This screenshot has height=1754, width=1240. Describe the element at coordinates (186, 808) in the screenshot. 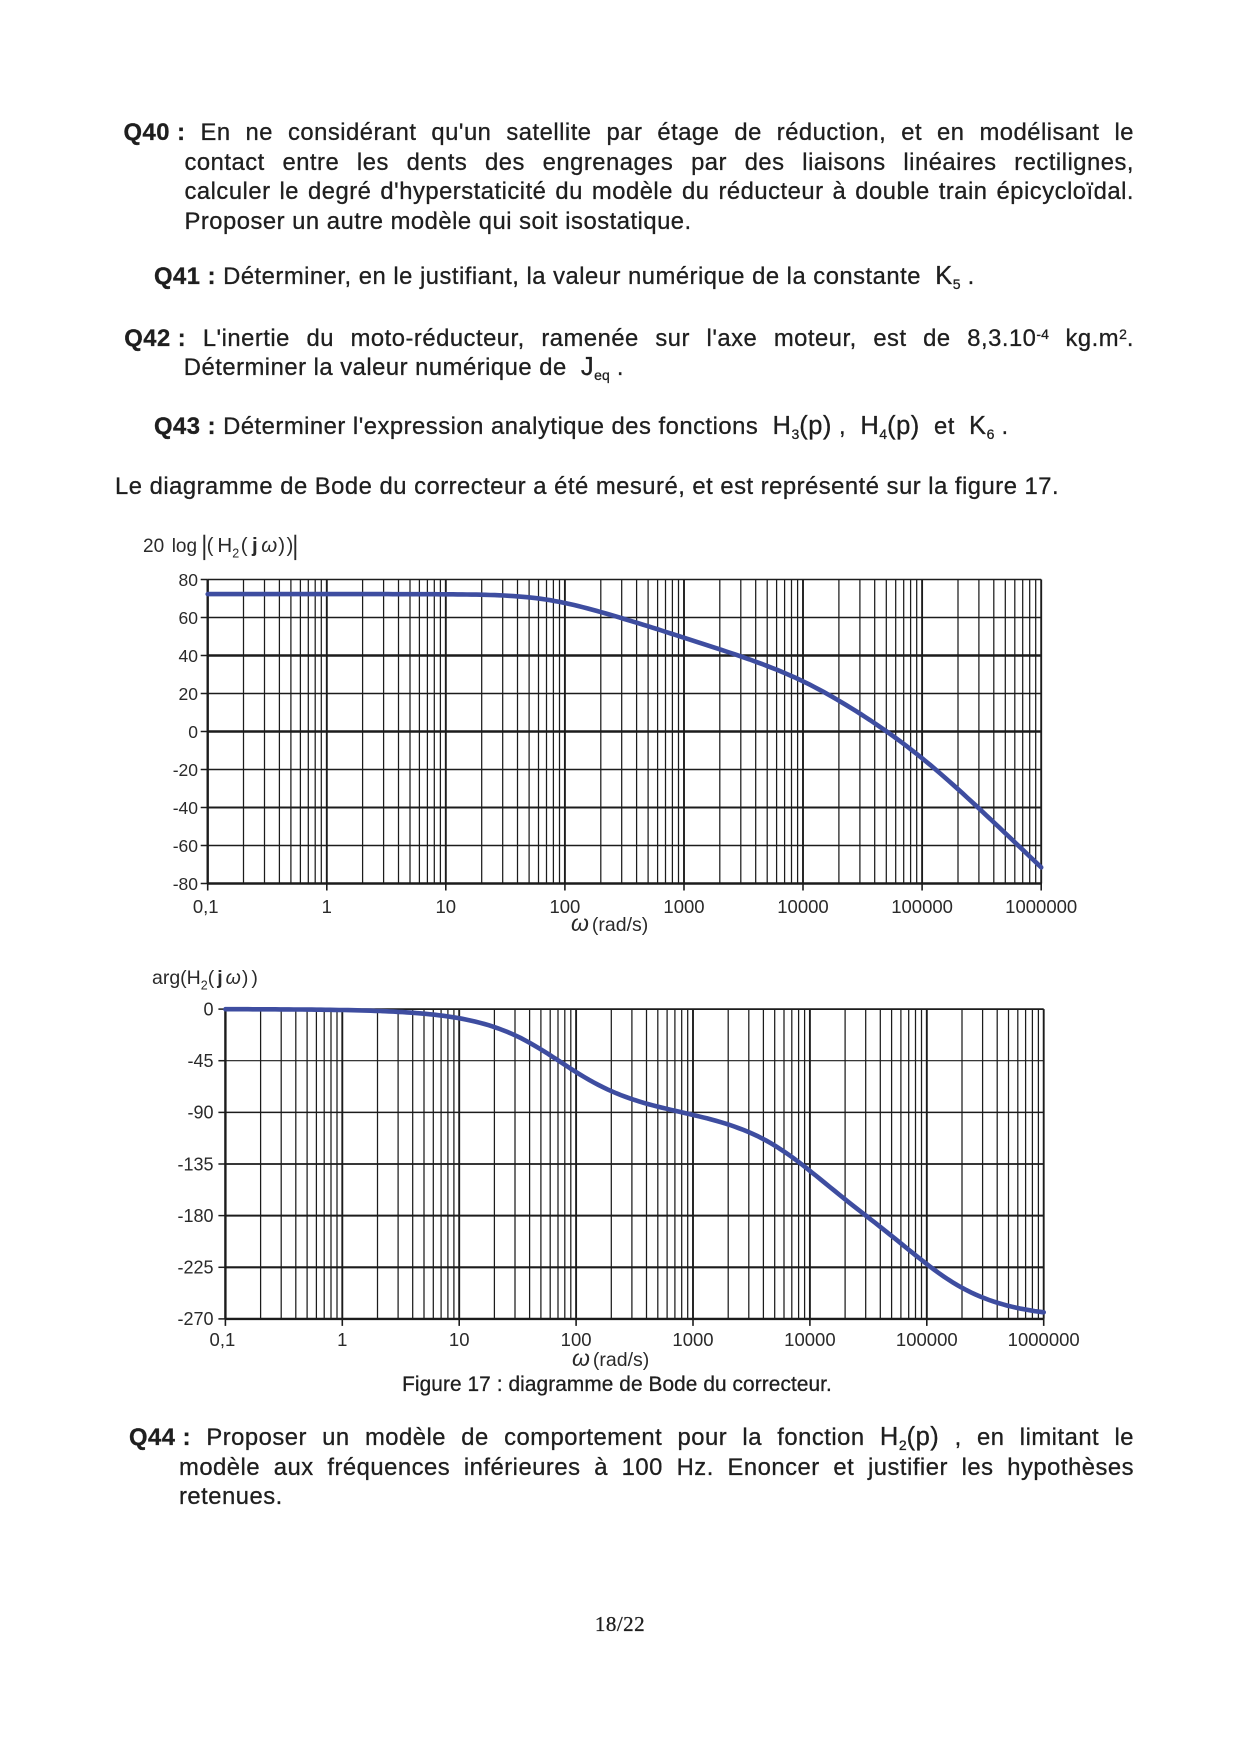

I see `svg-text: -40` at that location.